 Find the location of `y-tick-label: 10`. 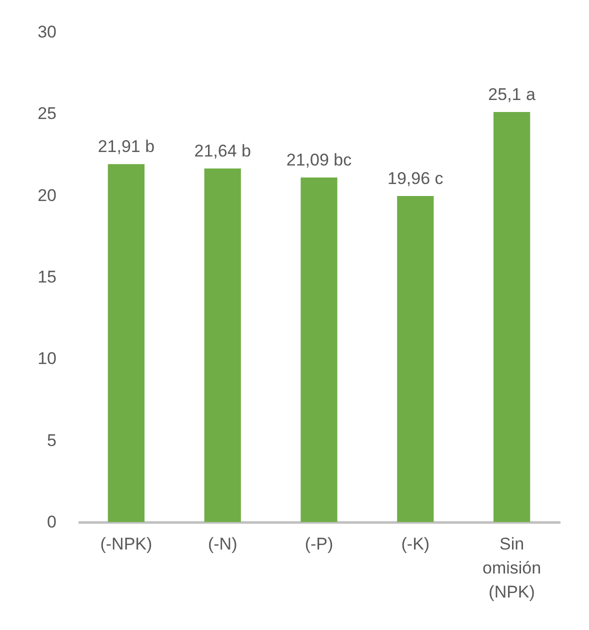

y-tick-label: 10 is located at coordinates (47, 358).